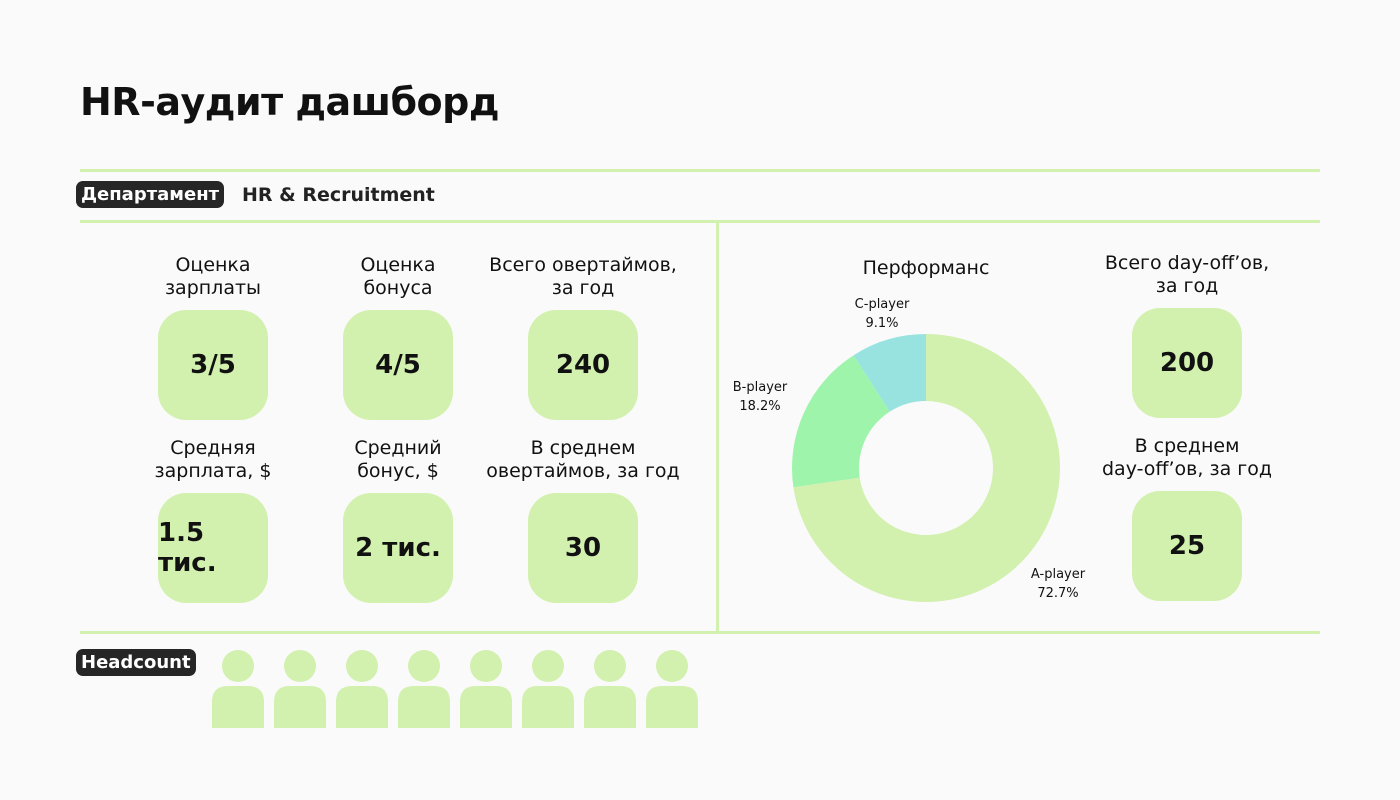 This screenshot has width=1400, height=800. What do you see at coordinates (338, 195) in the screenshot?
I see `department-filter-value: HR & Recruitment` at bounding box center [338, 195].